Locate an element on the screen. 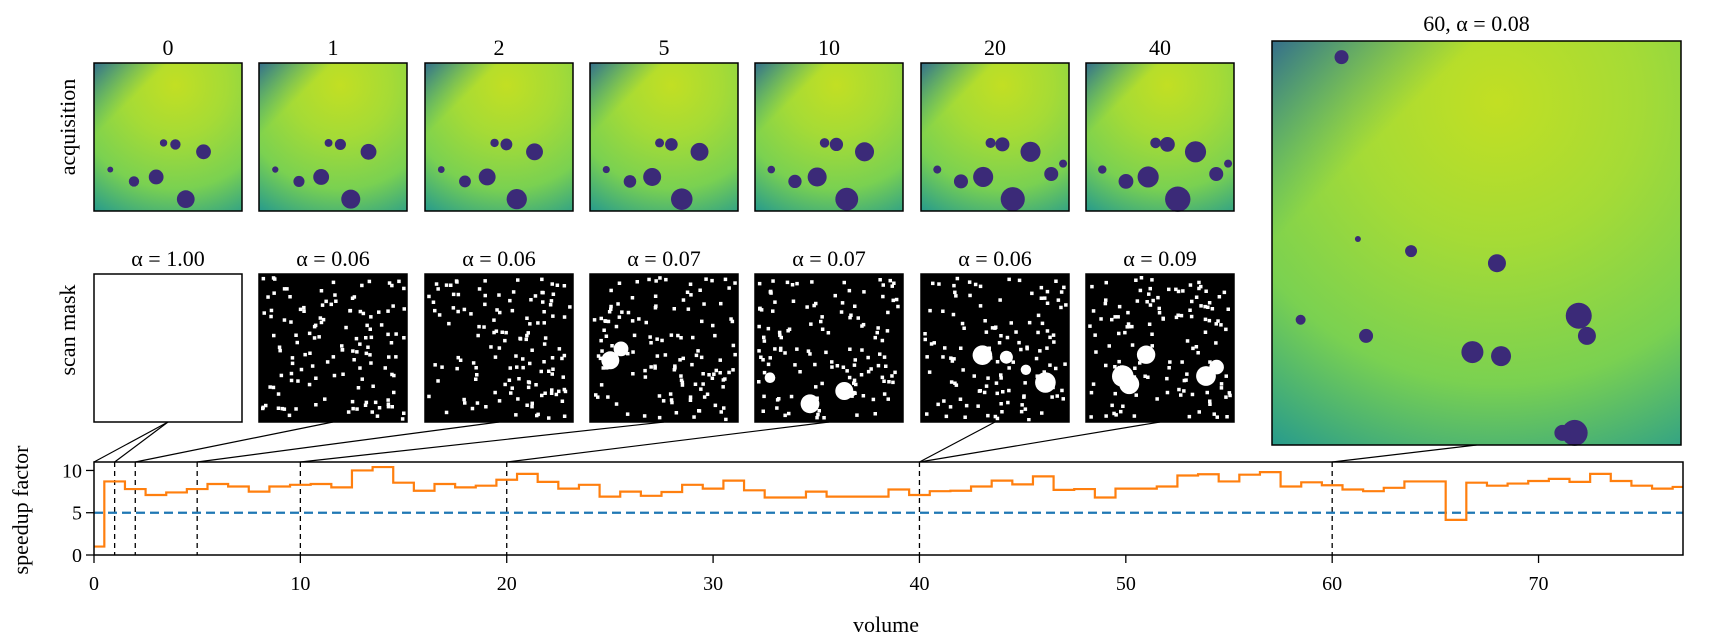 Image resolution: width=1711 pixels, height=638 pixels. image-shading is located at coordinates (829, 137).